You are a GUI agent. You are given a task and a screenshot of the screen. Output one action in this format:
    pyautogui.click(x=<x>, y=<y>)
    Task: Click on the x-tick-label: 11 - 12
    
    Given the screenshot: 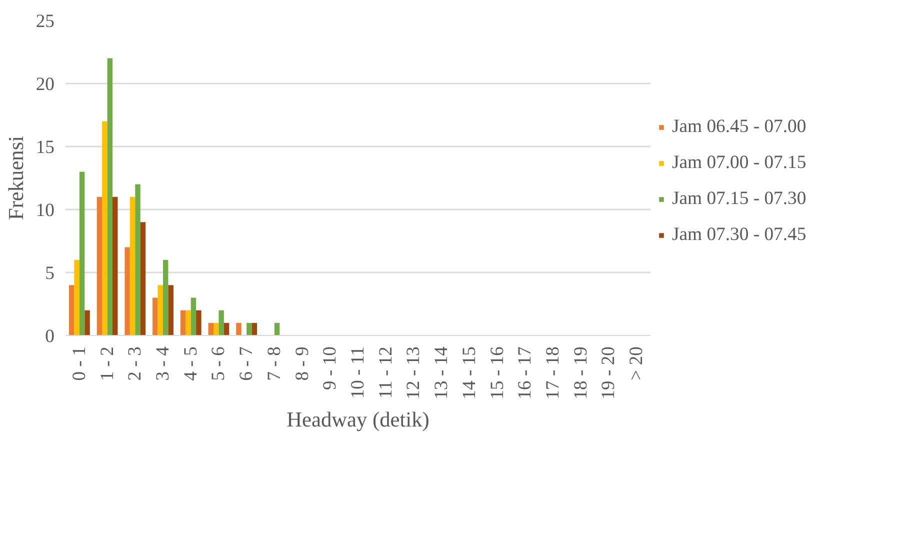 What is the action you would take?
    pyautogui.click(x=385, y=372)
    